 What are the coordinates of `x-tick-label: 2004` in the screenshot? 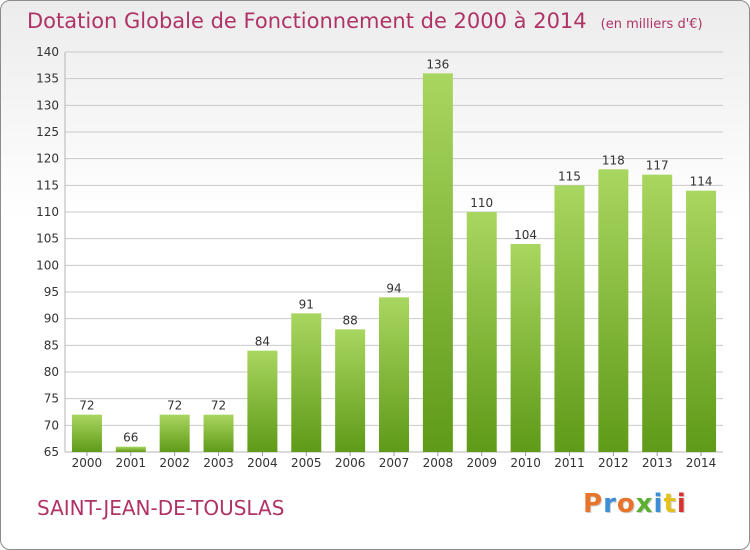 It's located at (262, 463).